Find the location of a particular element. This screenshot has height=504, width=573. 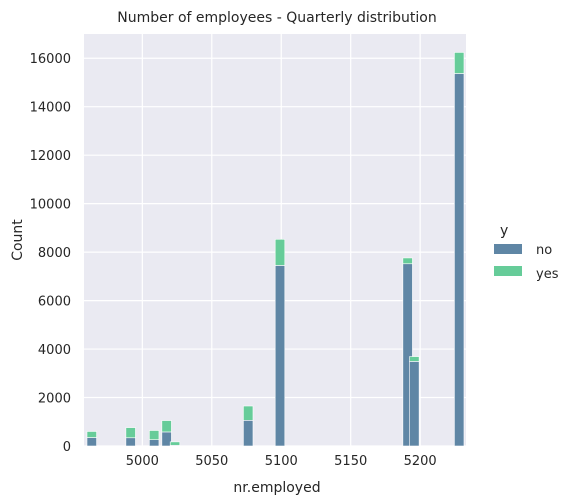

y-axis-label: Count is located at coordinates (18, 240).